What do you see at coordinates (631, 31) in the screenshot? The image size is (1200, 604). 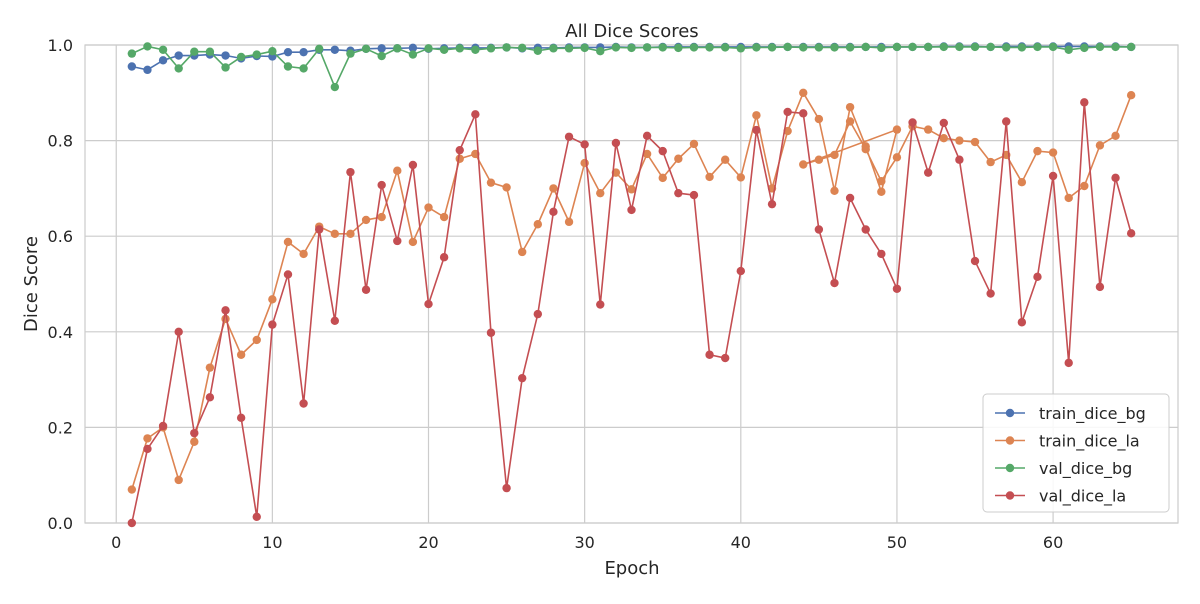 I see `chart-title: All Dice Scores` at bounding box center [631, 31].